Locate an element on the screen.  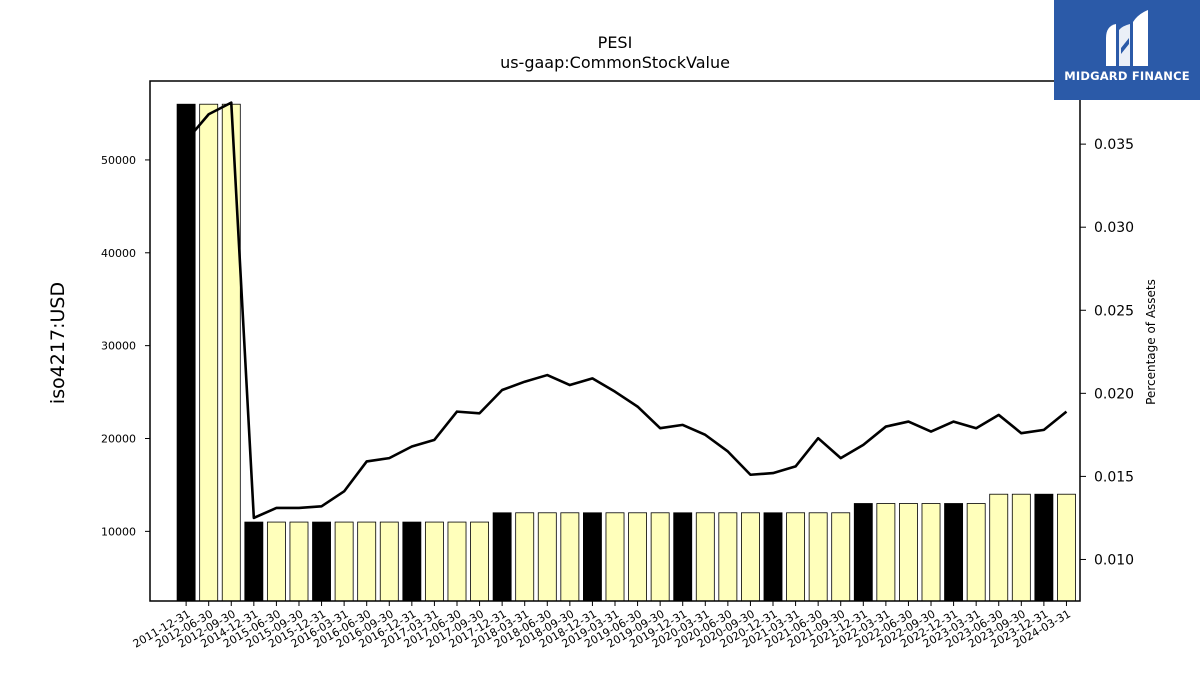
y-tick-label: 30000 is located at coordinates (118, 346).